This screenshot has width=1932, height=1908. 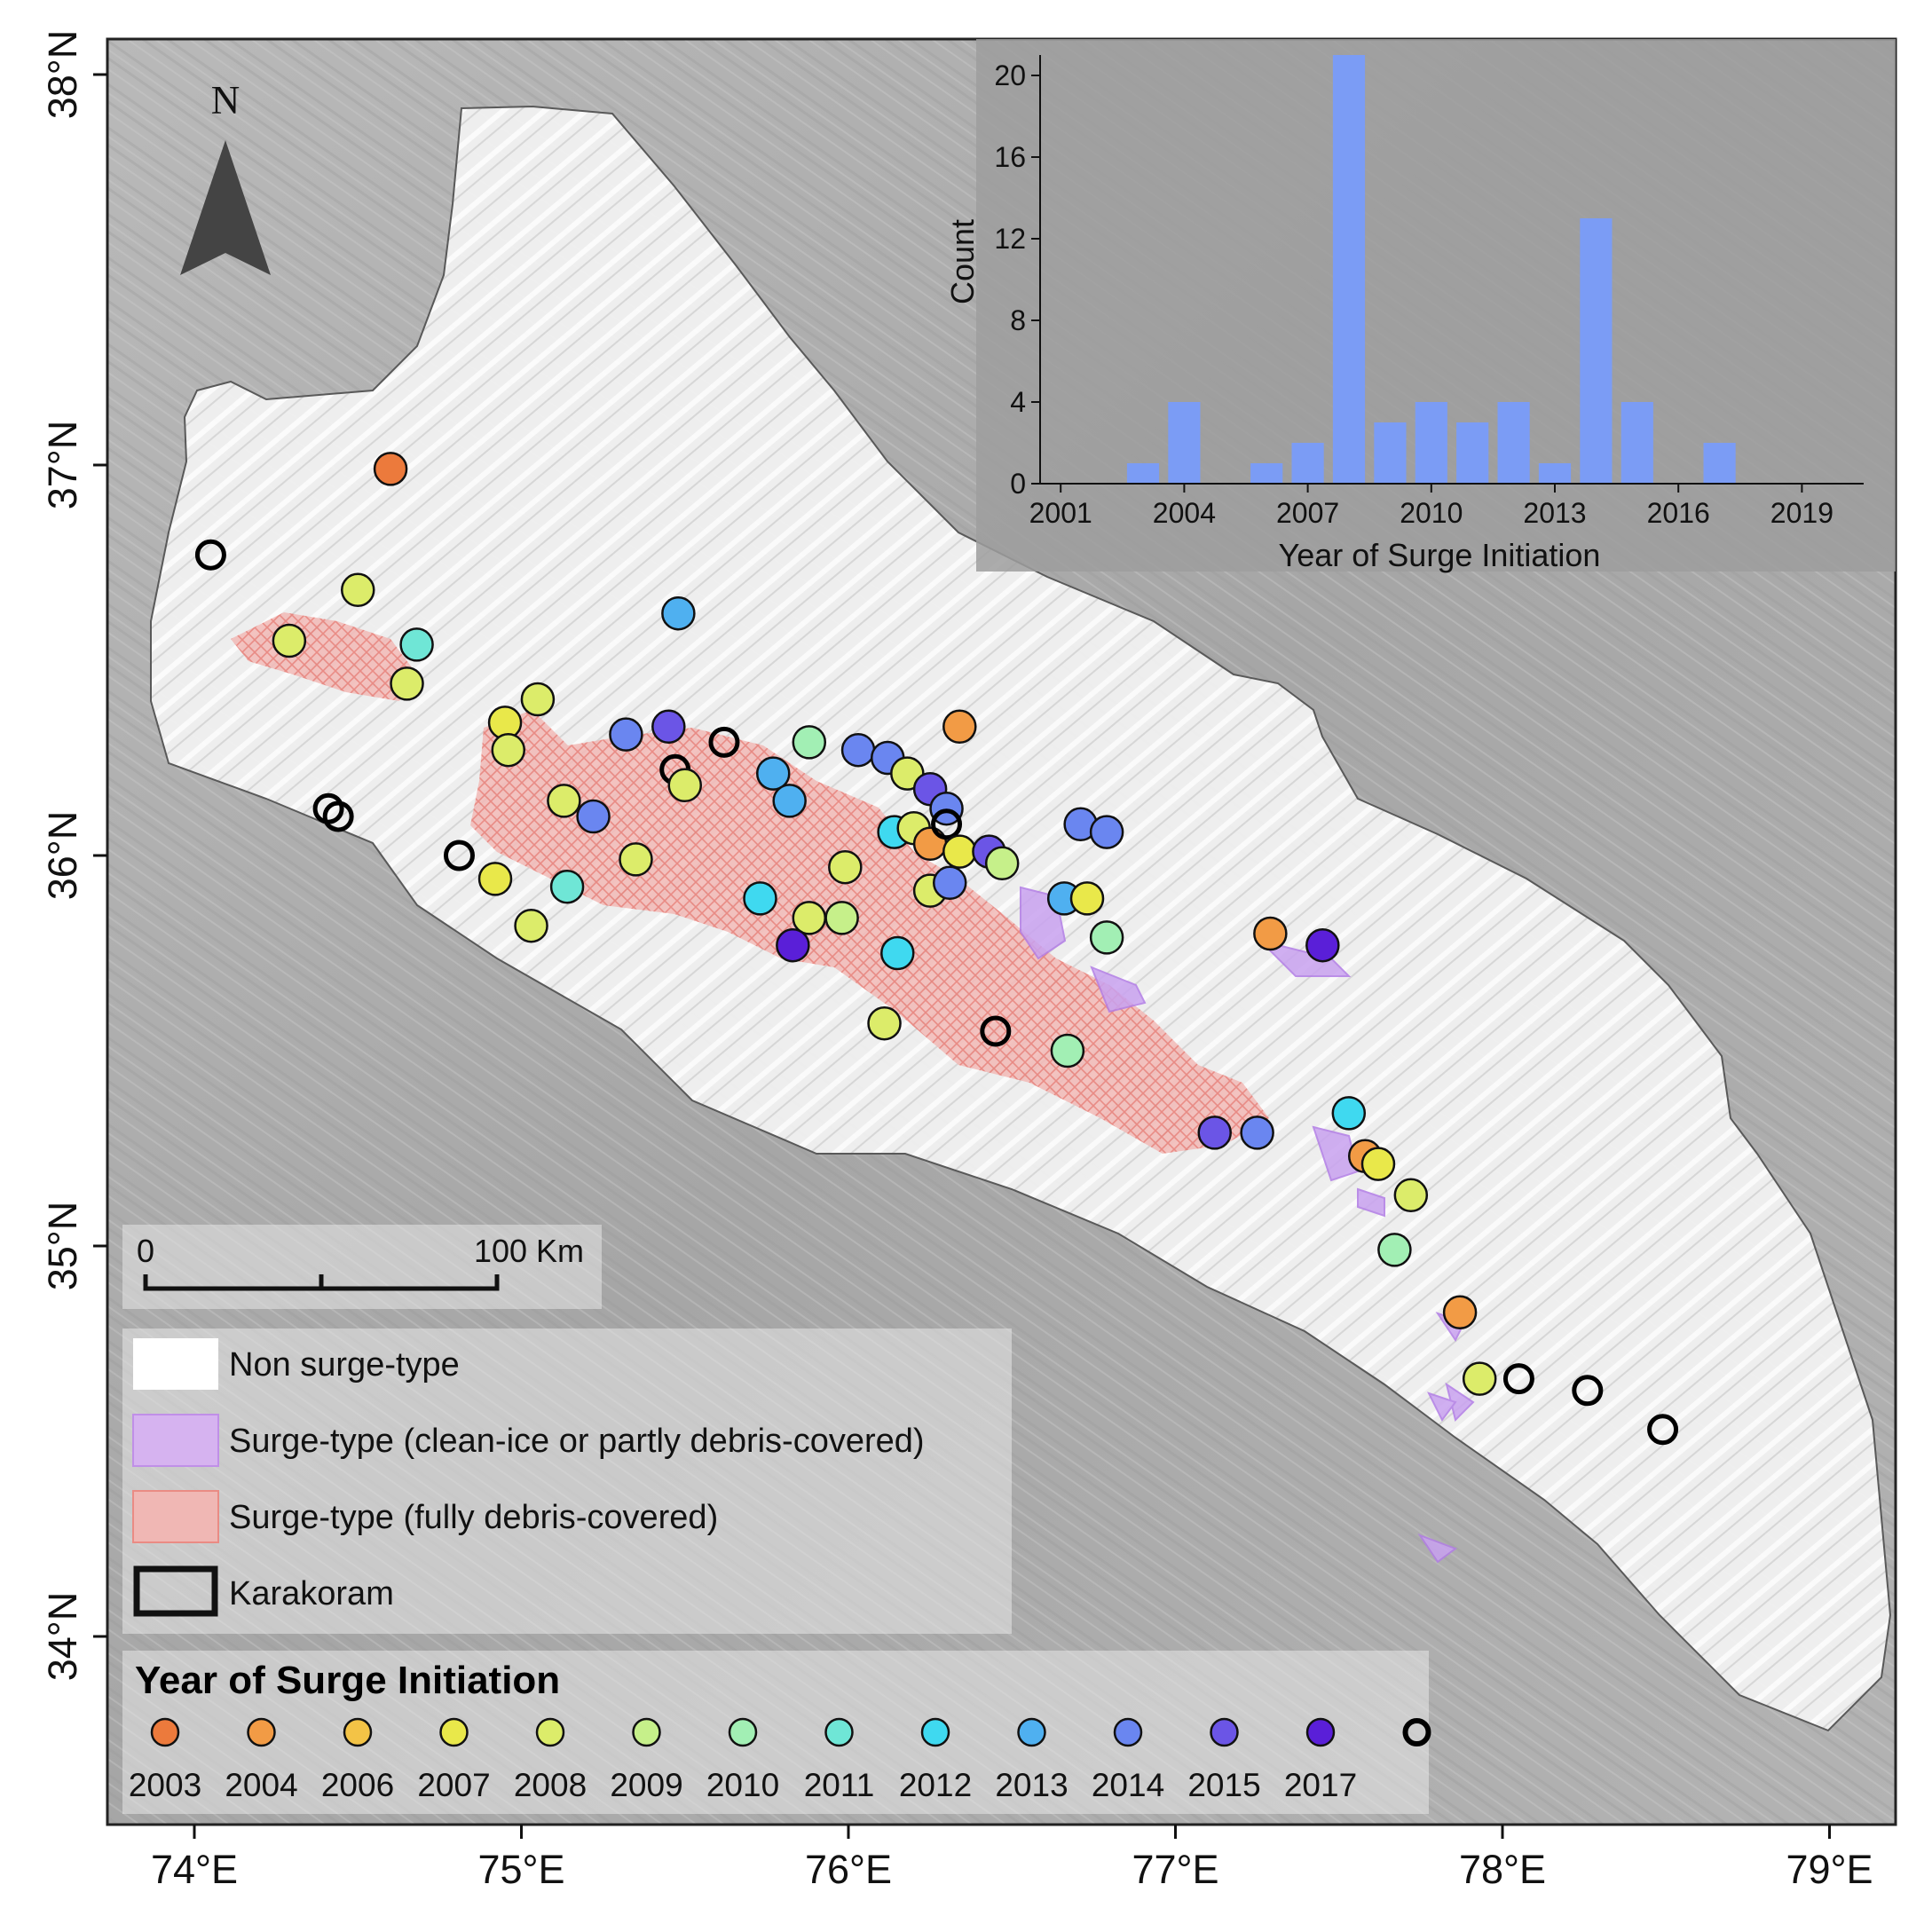 I want to click on lon-tick-label: 74°E, so click(x=194, y=1869).